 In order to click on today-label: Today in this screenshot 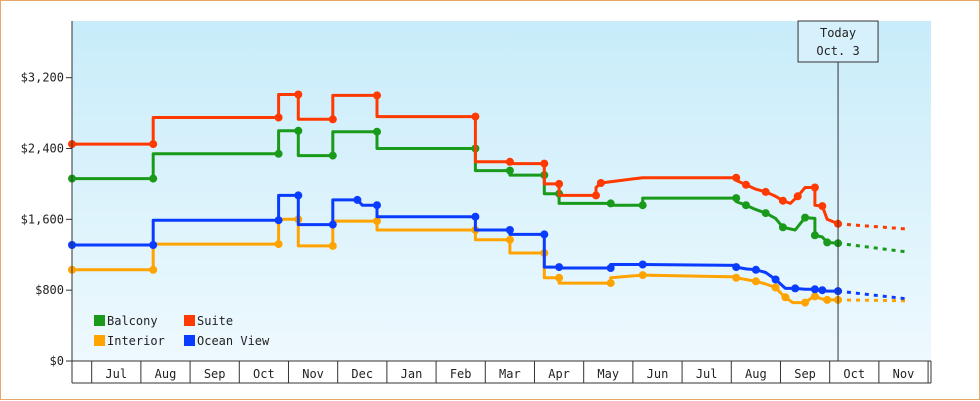, I will do `click(838, 33)`.